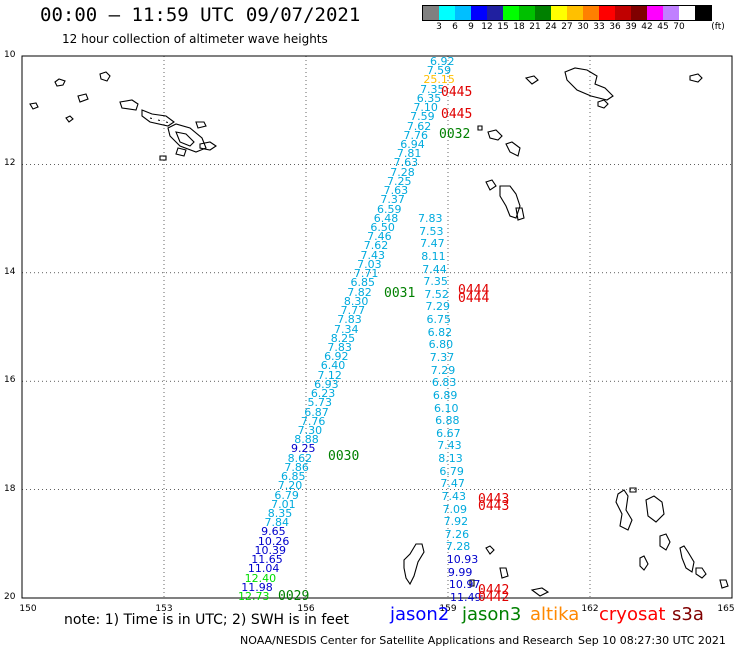  Describe the element at coordinates (294, 596) in the screenshot. I see `pass-time-label: 0029` at that location.